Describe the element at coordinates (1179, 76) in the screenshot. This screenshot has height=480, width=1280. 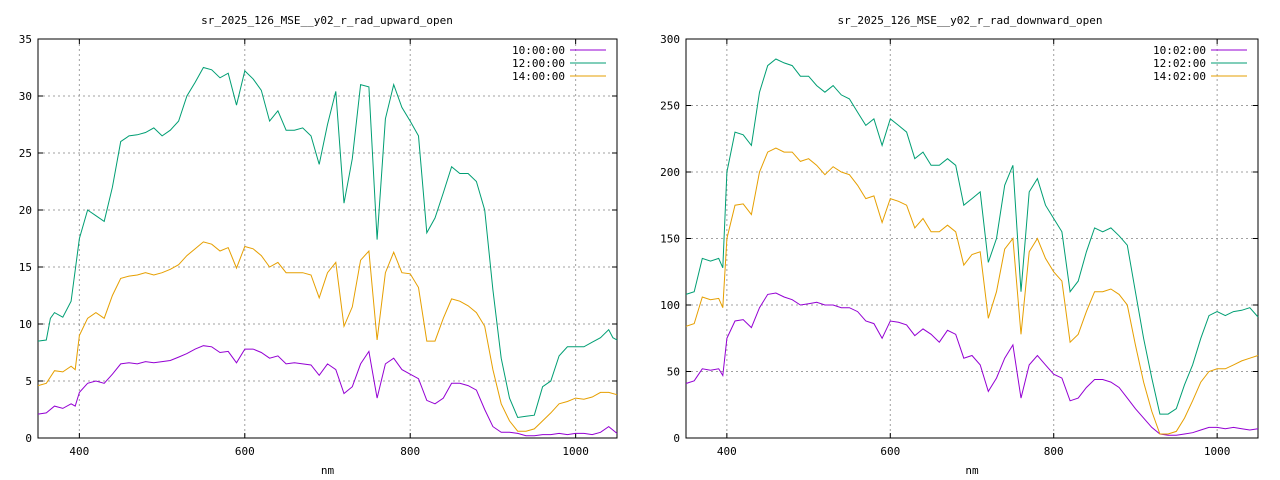
I see `legend-label: 14:02:00` at that location.